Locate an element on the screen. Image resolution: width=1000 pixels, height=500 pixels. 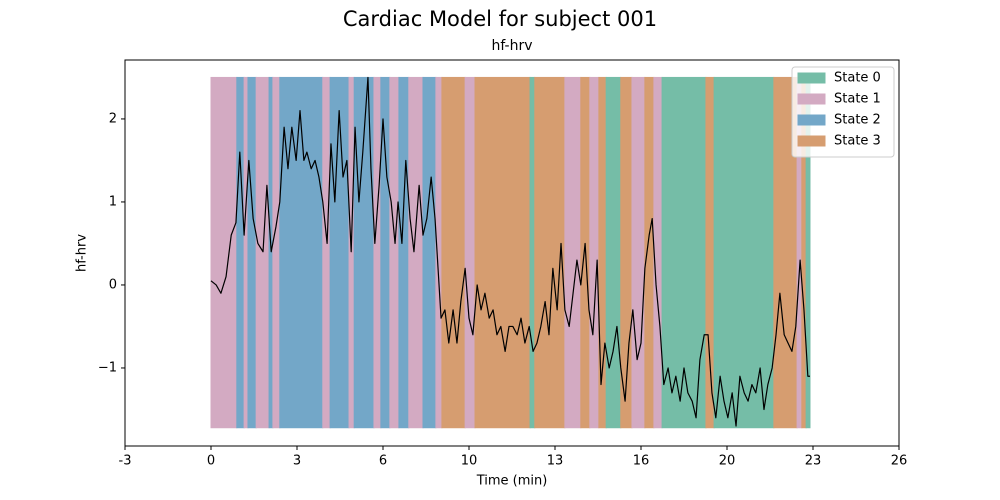
legend-label: State 3 is located at coordinates (857, 141).